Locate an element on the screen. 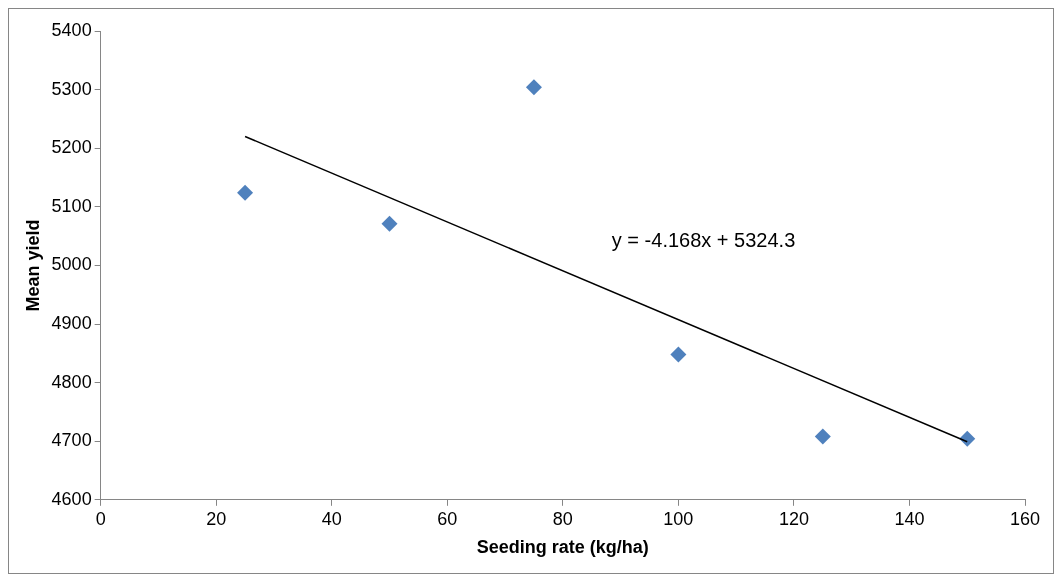  y-tick-label: 5100 is located at coordinates (71, 205).